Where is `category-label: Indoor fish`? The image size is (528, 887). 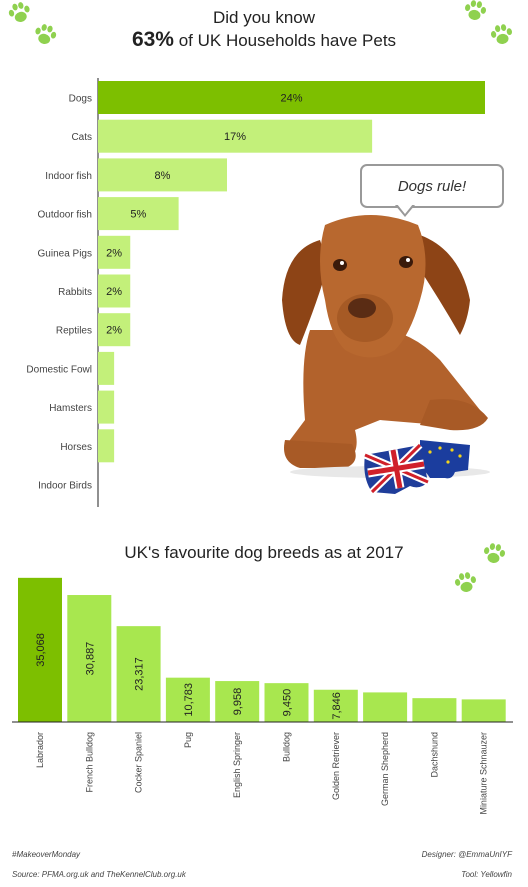
category-label: Indoor fish is located at coordinates (68, 176).